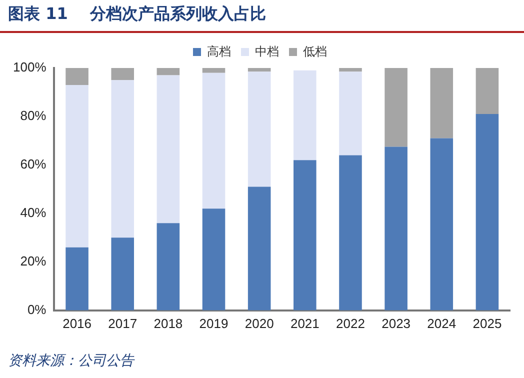 This screenshot has height=378, width=524. What do you see at coordinates (305, 323) in the screenshot?
I see `x-tick-label: 2021` at bounding box center [305, 323].